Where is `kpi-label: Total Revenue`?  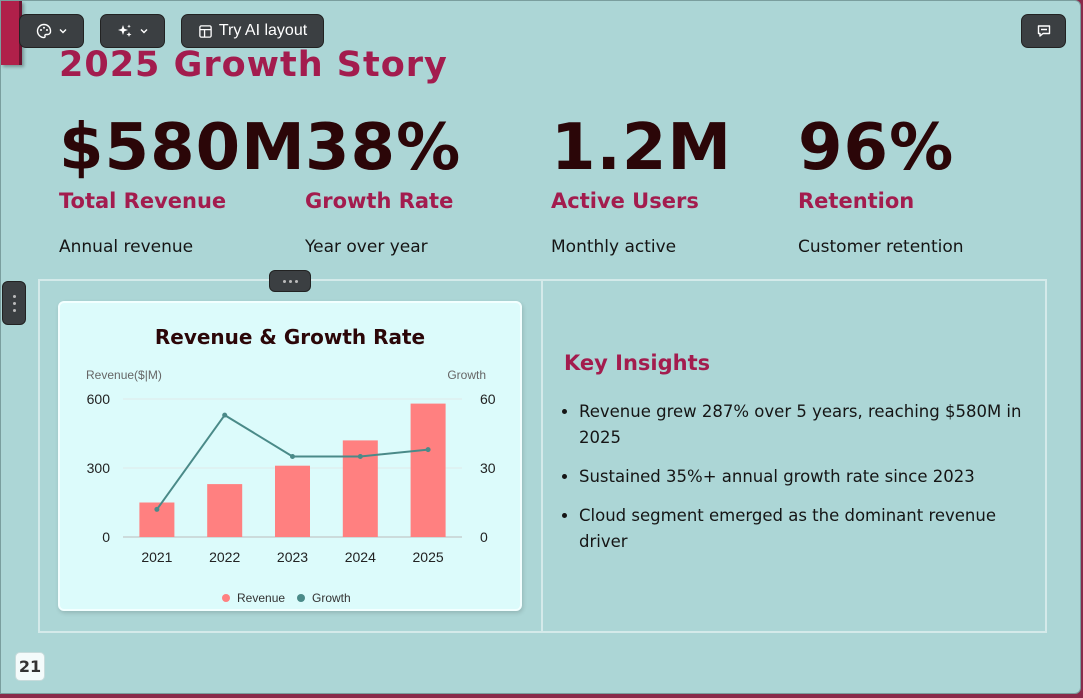
kpi-label: Total Revenue is located at coordinates (143, 201).